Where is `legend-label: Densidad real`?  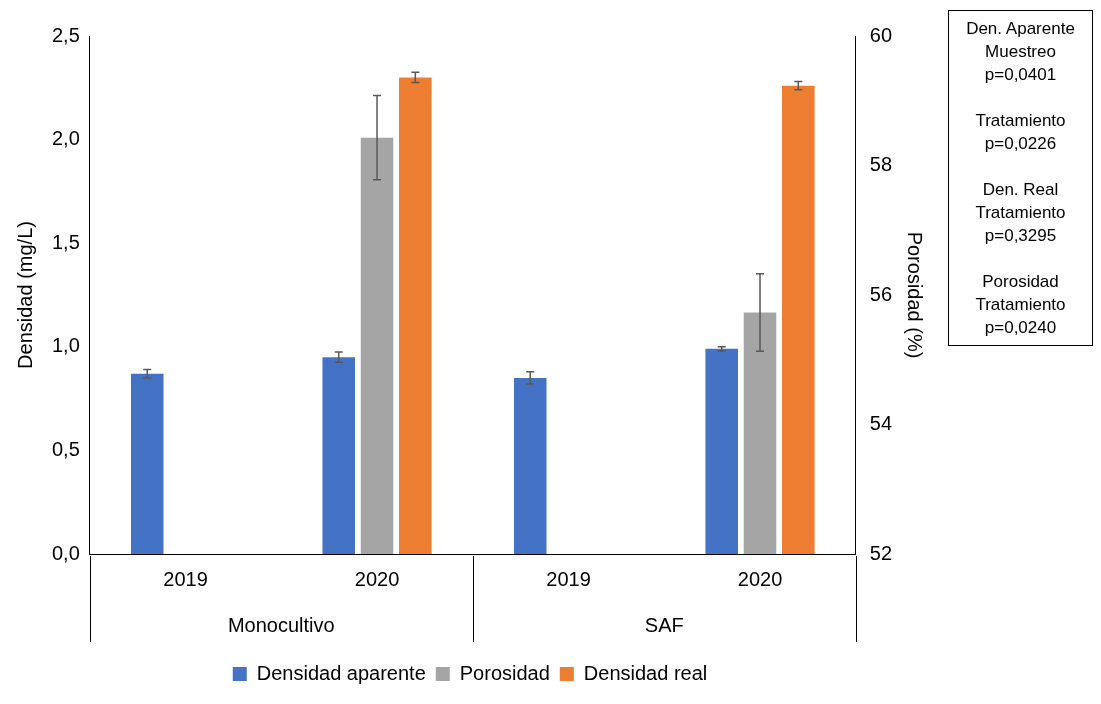 legend-label: Densidad real is located at coordinates (645, 672).